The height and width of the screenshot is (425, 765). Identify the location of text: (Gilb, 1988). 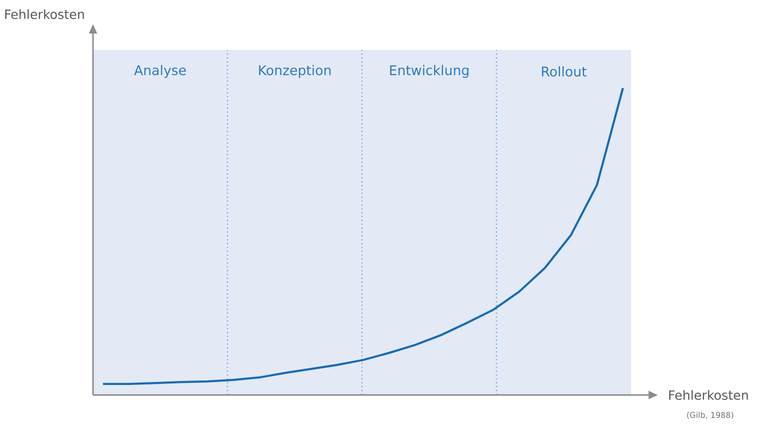
(710, 415).